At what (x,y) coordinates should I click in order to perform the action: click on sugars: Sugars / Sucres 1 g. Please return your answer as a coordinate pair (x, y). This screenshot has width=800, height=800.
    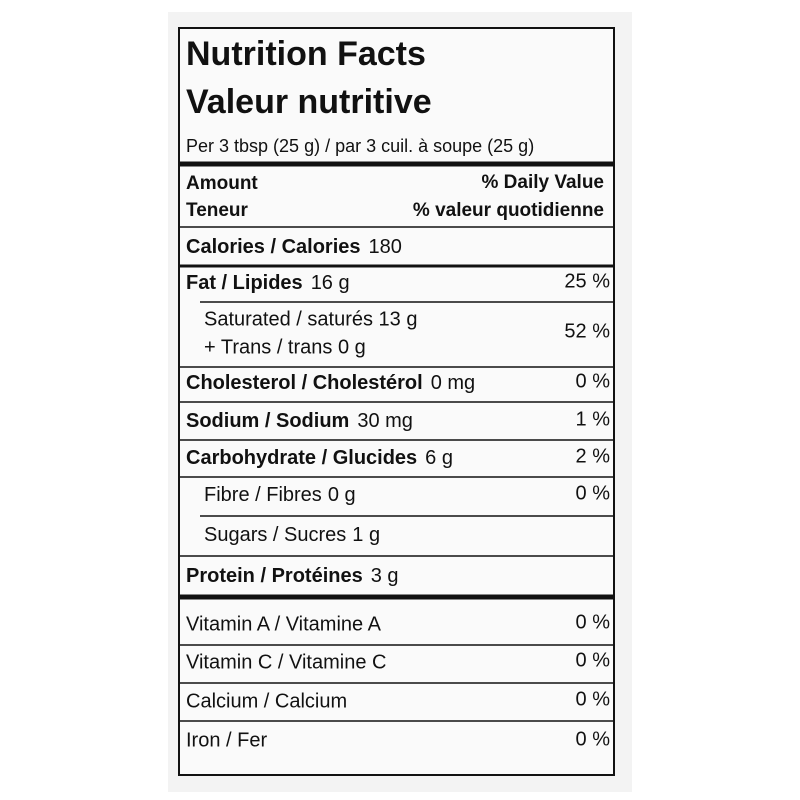
    Looking at the image, I should click on (292, 535).